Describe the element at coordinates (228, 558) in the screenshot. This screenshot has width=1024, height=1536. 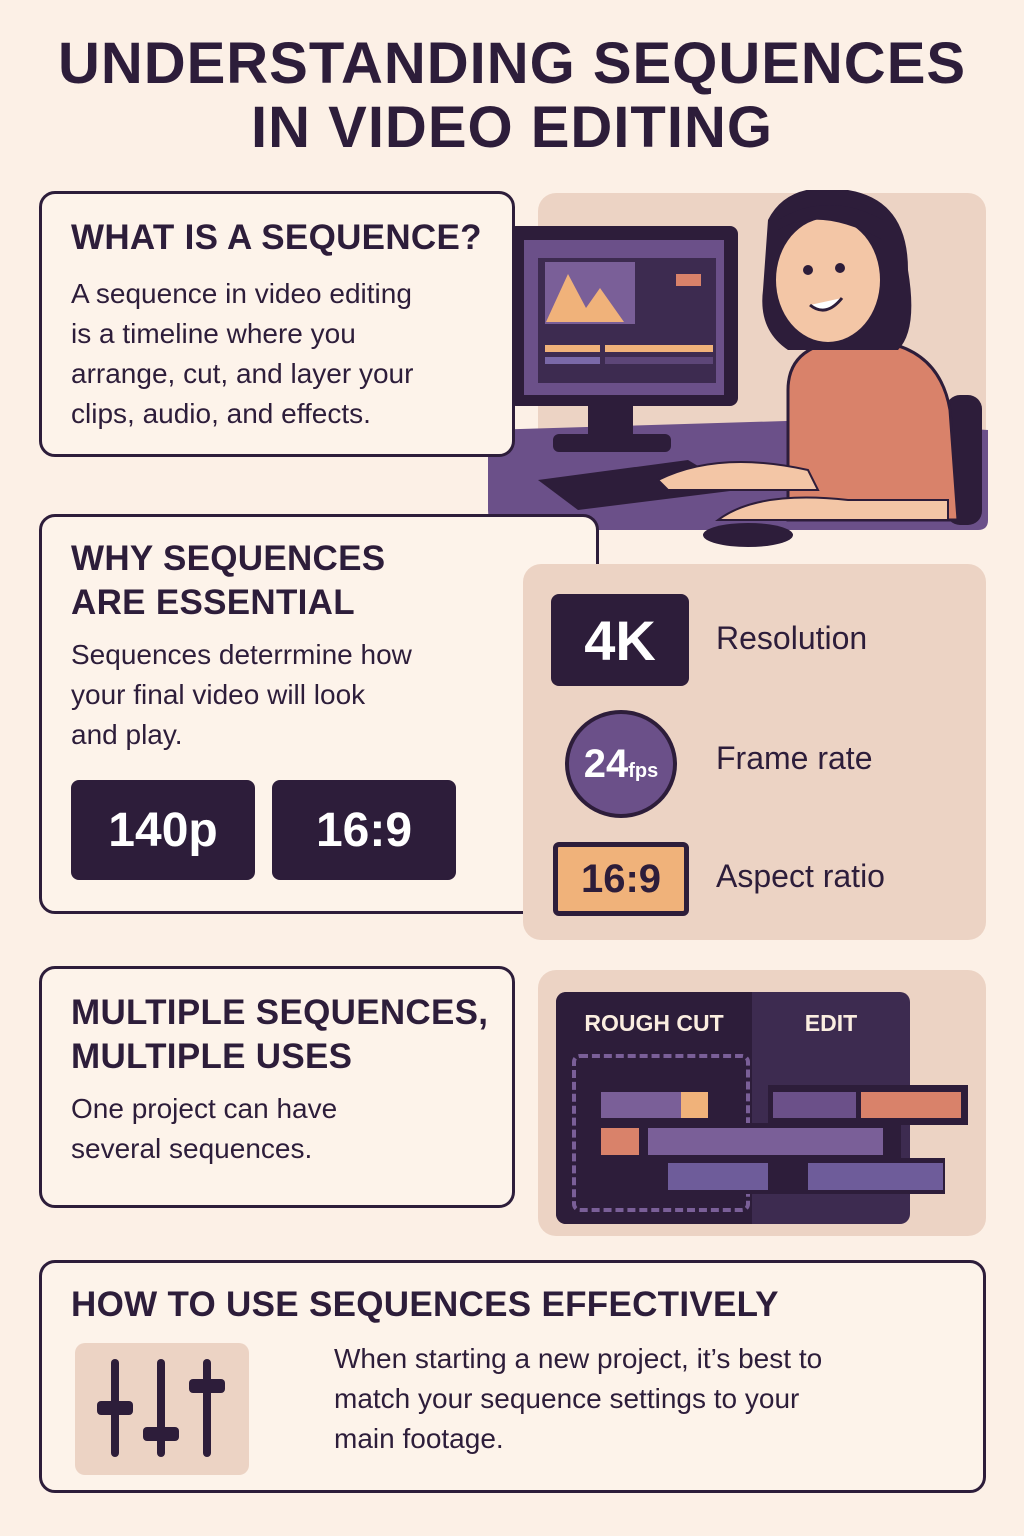
I see `card-title: WHY SEQUENCES` at that location.